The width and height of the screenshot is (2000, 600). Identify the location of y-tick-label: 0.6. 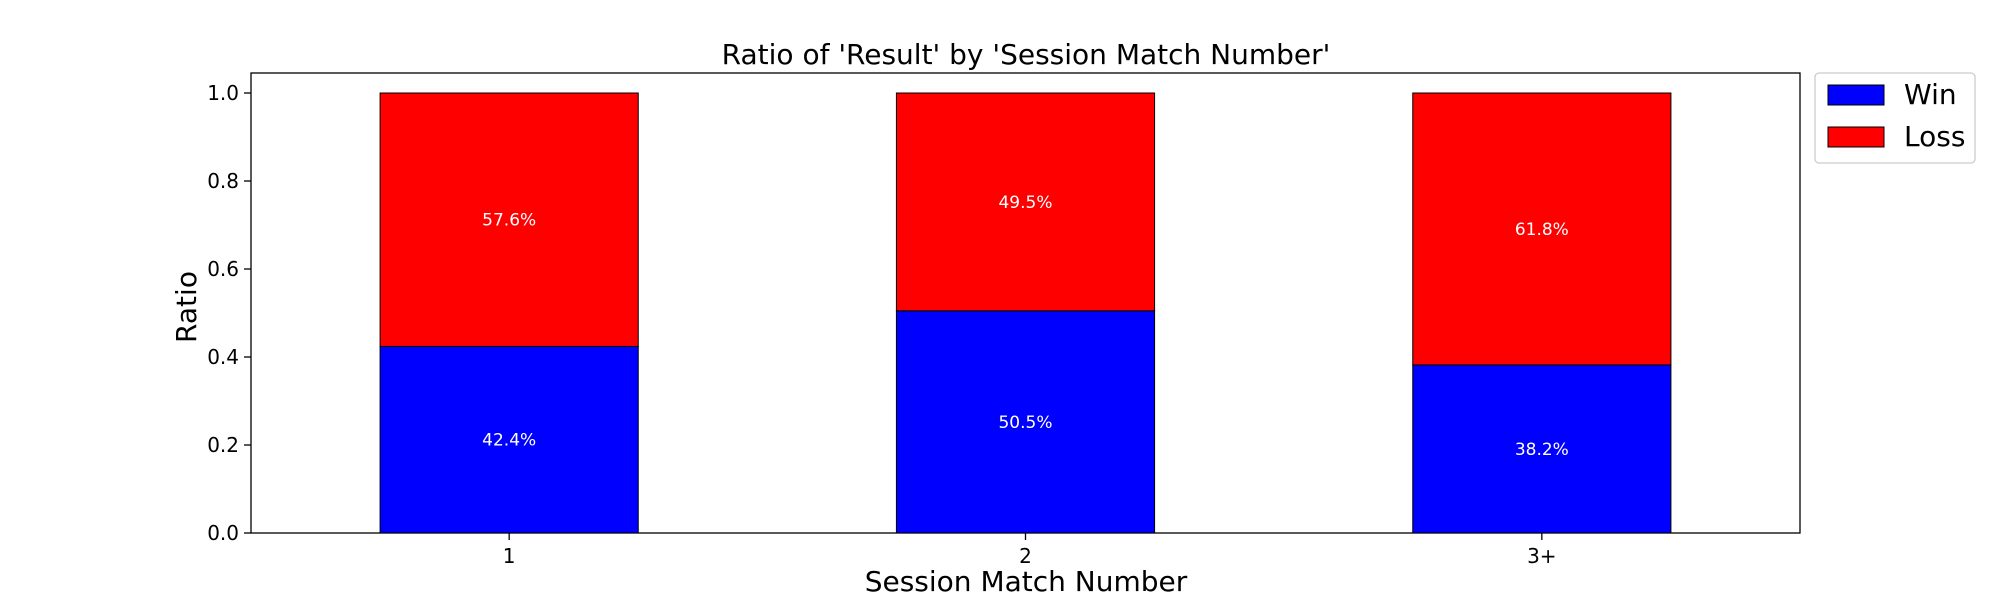
(223, 269).